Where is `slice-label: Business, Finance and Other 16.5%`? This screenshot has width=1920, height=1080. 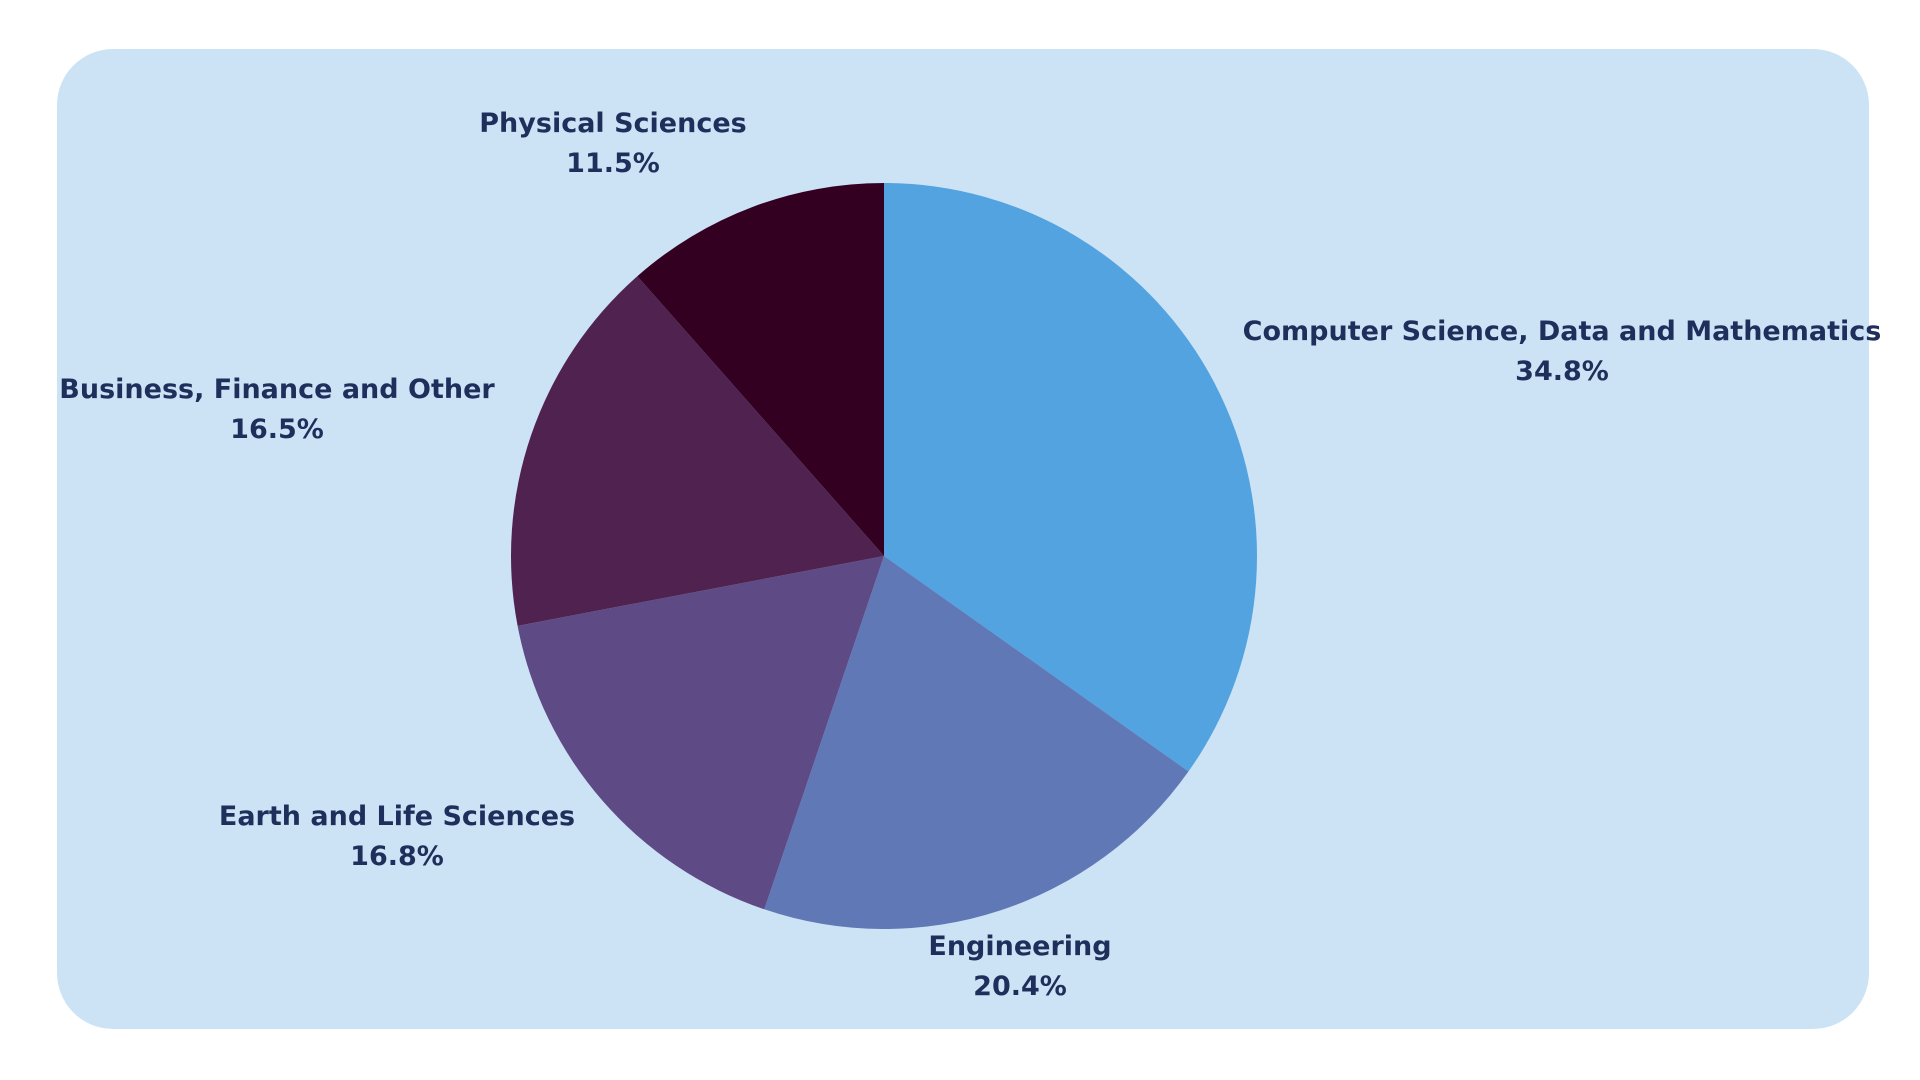 slice-label: Business, Finance and Other 16.5% is located at coordinates (276, 410).